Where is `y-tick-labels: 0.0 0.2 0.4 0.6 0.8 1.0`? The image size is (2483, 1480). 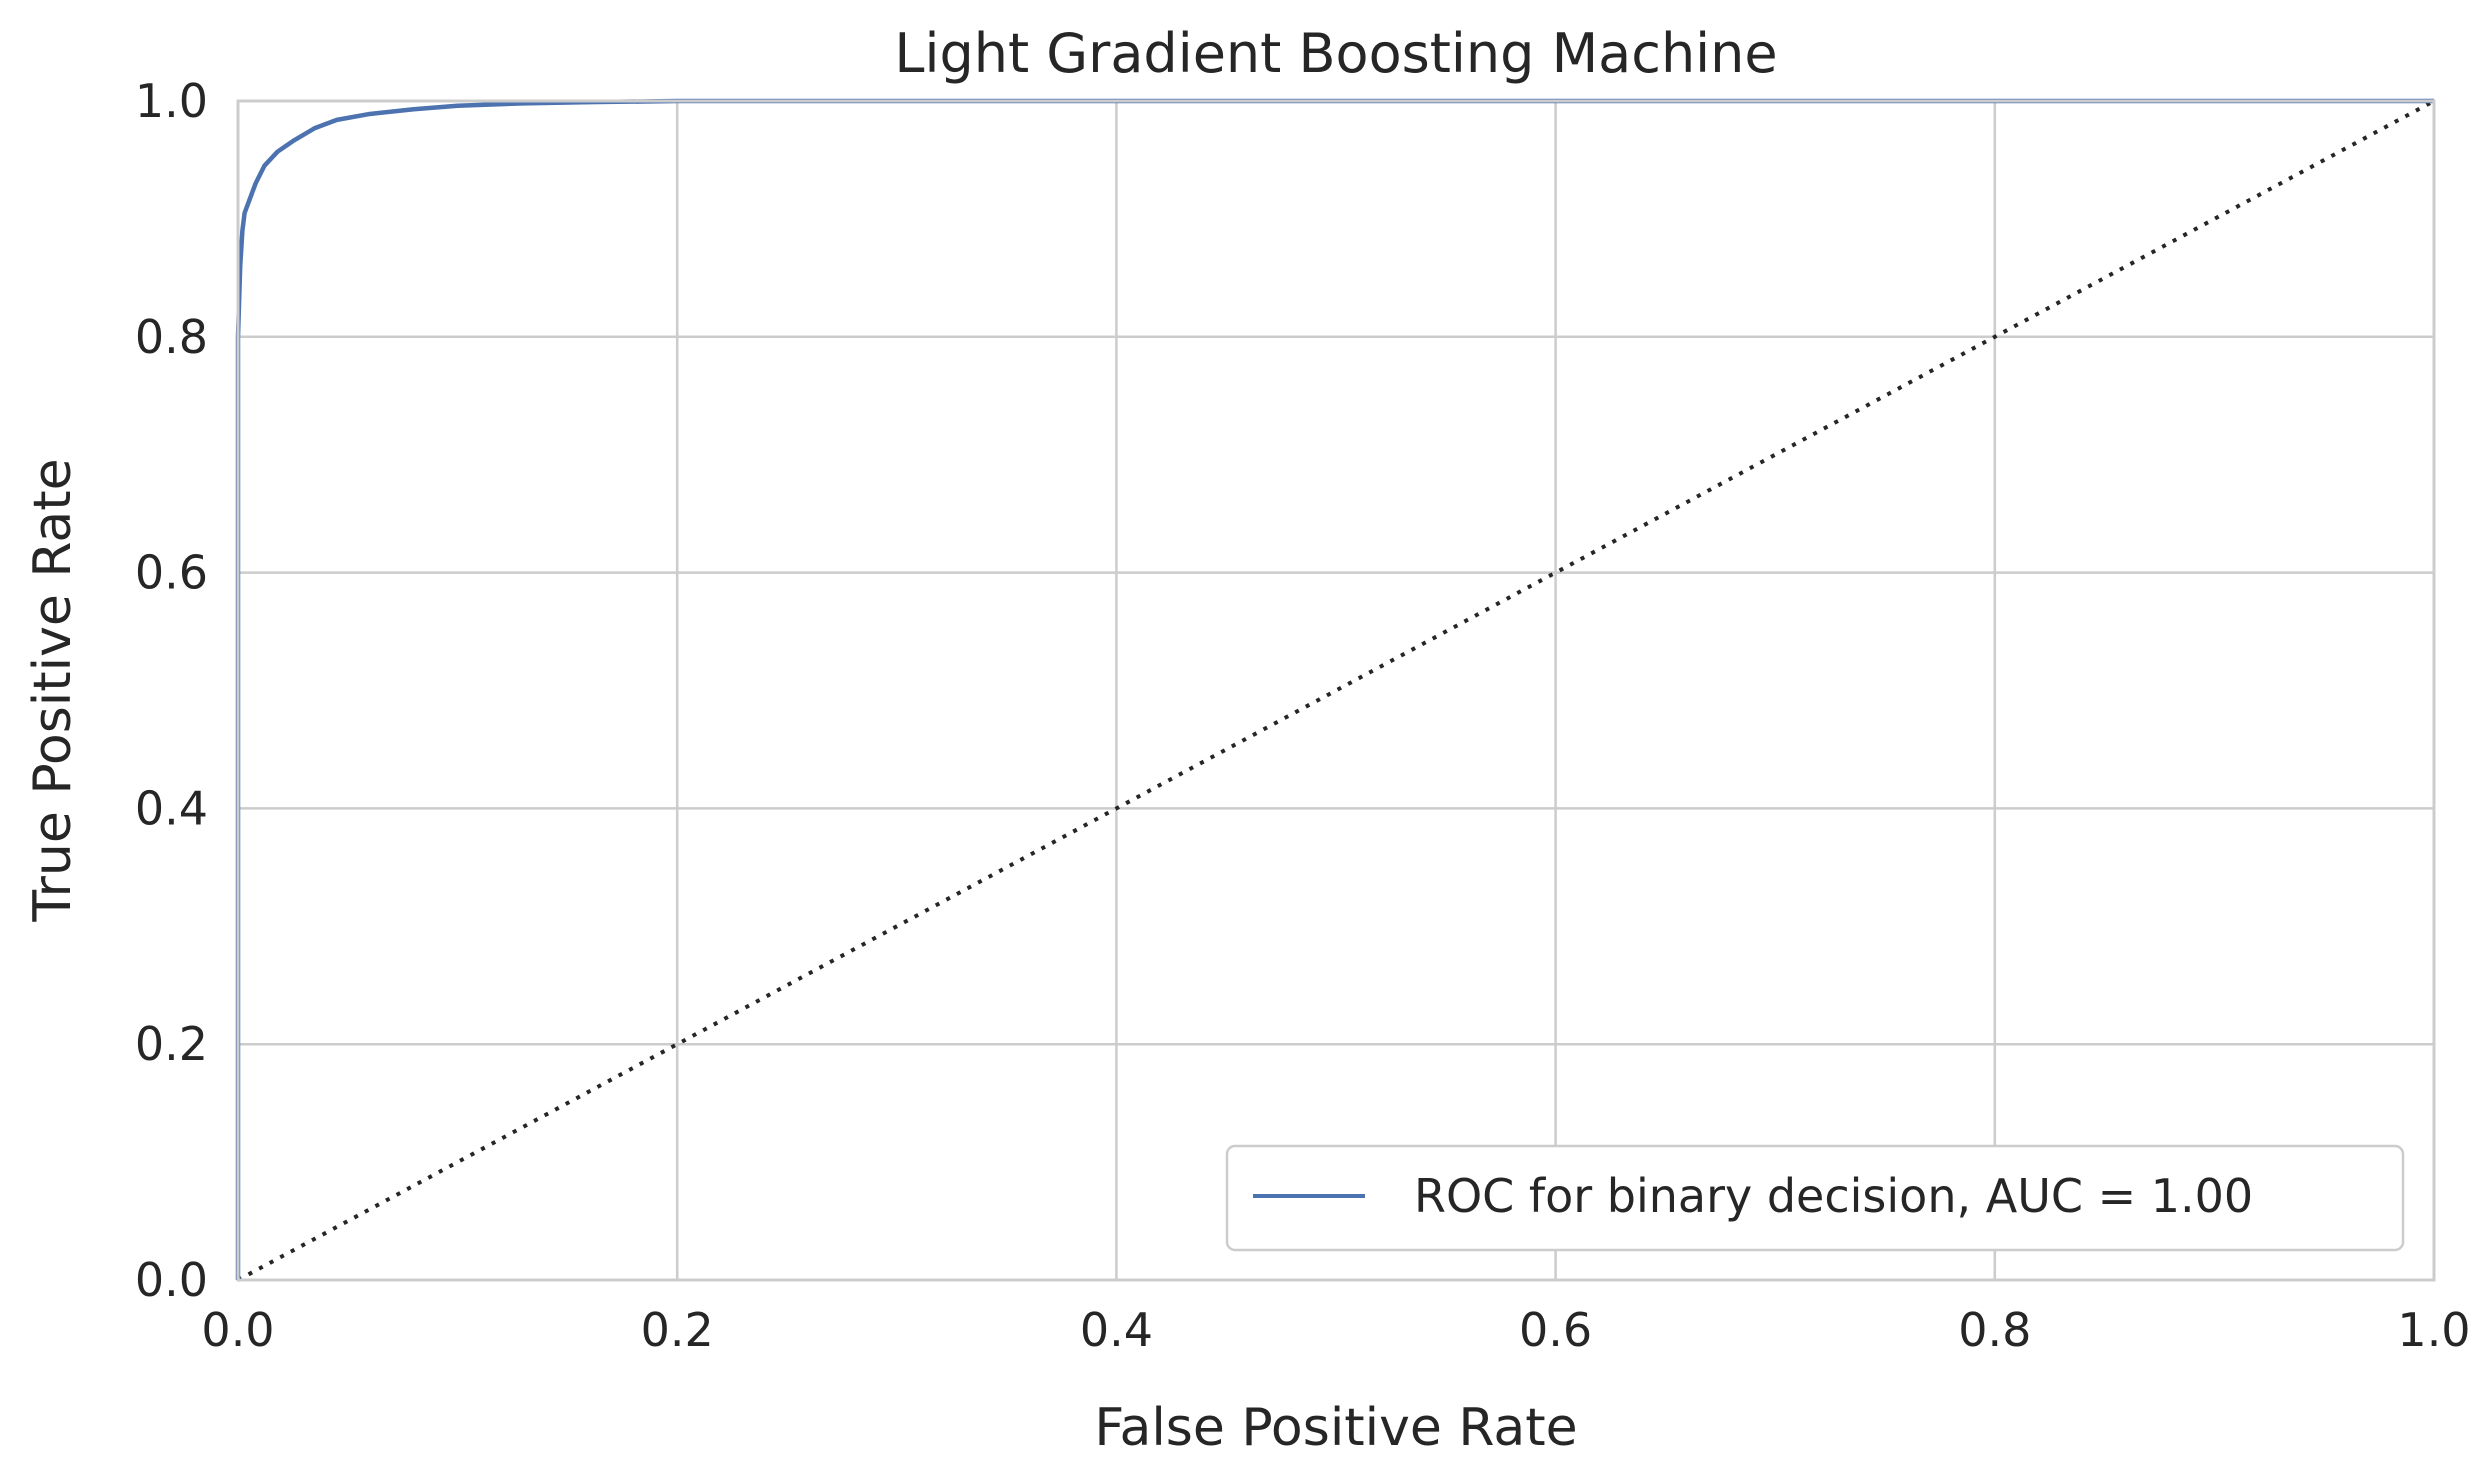
y-tick-labels: 0.0 0.2 0.4 0.6 0.8 1.0 is located at coordinates (171, 690).